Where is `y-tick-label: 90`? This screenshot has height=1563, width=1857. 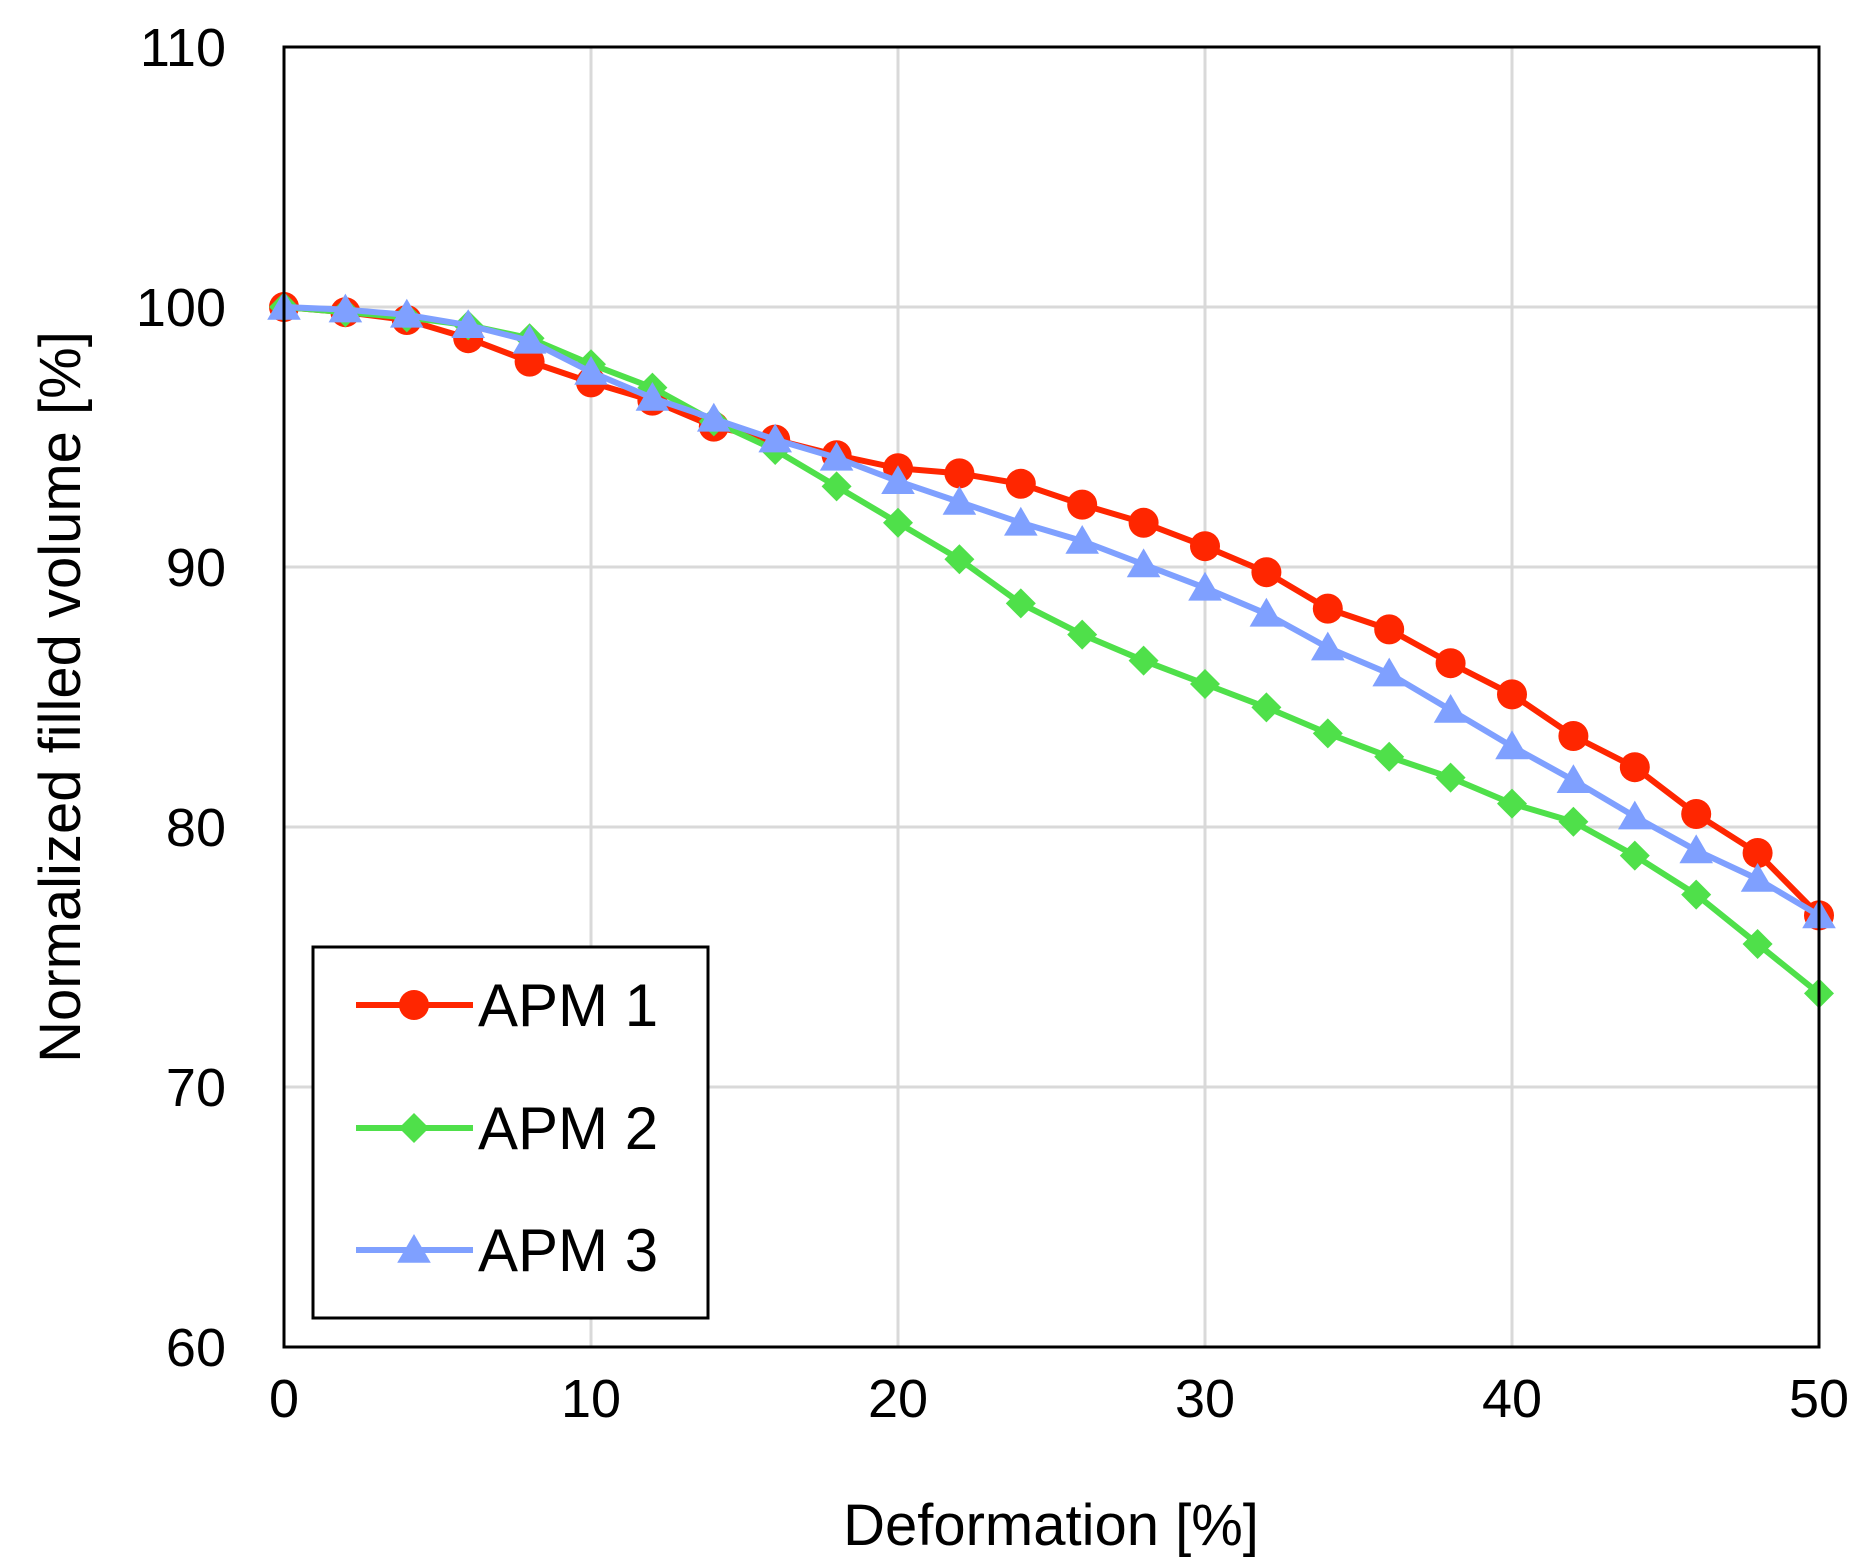
y-tick-label: 90 is located at coordinates (196, 568).